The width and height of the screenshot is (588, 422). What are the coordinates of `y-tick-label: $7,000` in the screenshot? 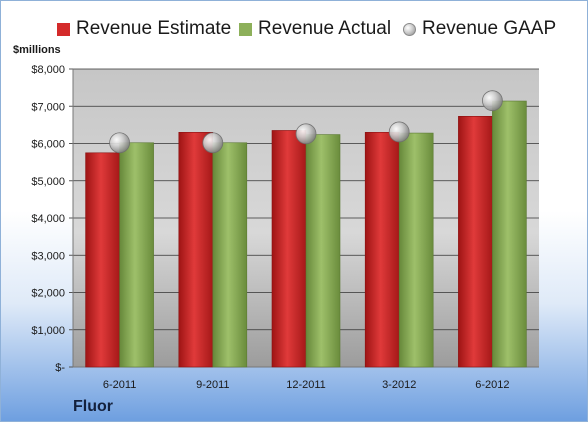 It's located at (48, 107).